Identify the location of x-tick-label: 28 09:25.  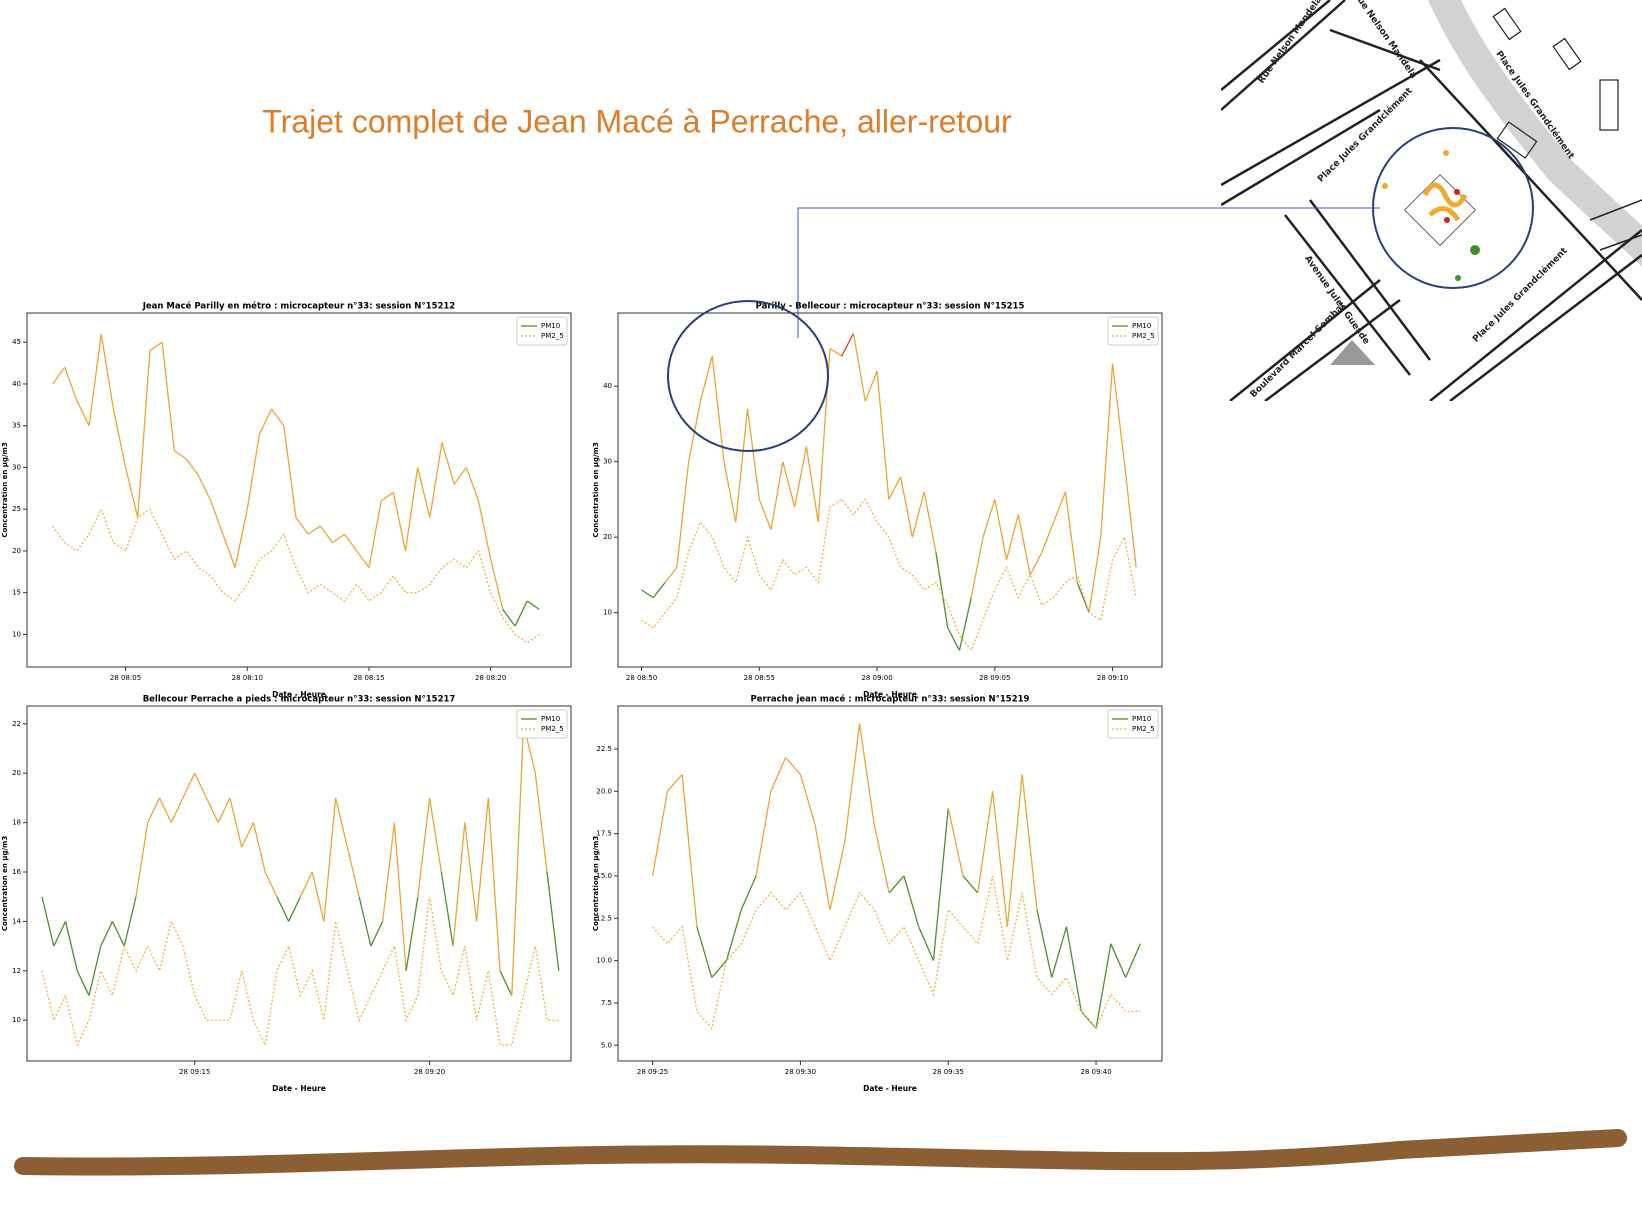
(652, 1072).